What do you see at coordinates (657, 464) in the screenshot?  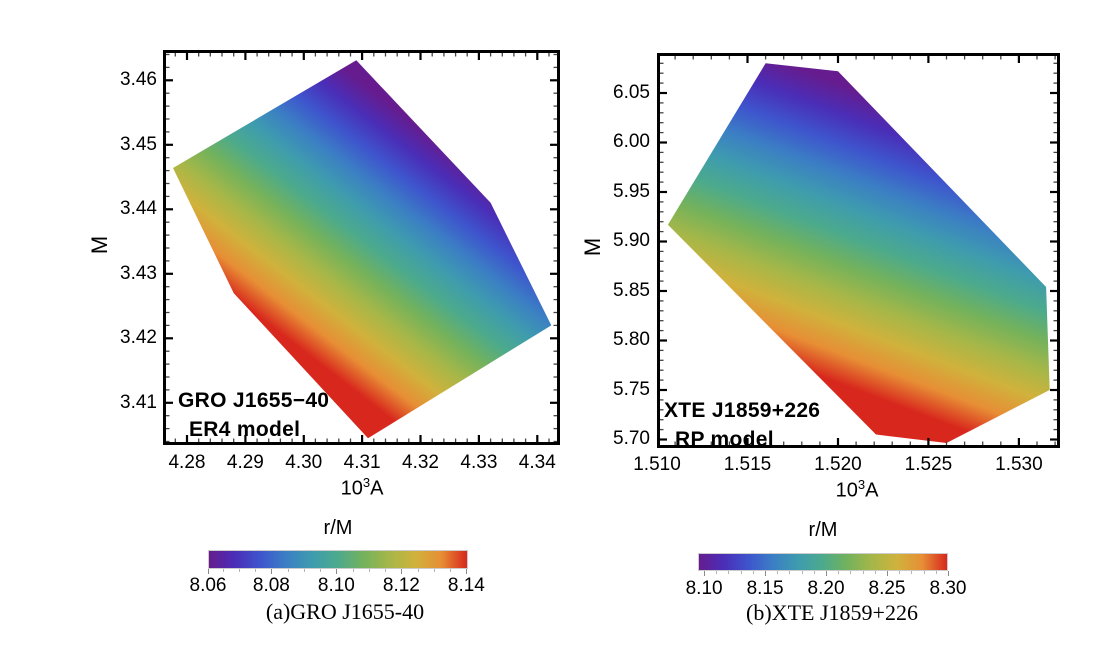 I see `x-tick-label: 1.510` at bounding box center [657, 464].